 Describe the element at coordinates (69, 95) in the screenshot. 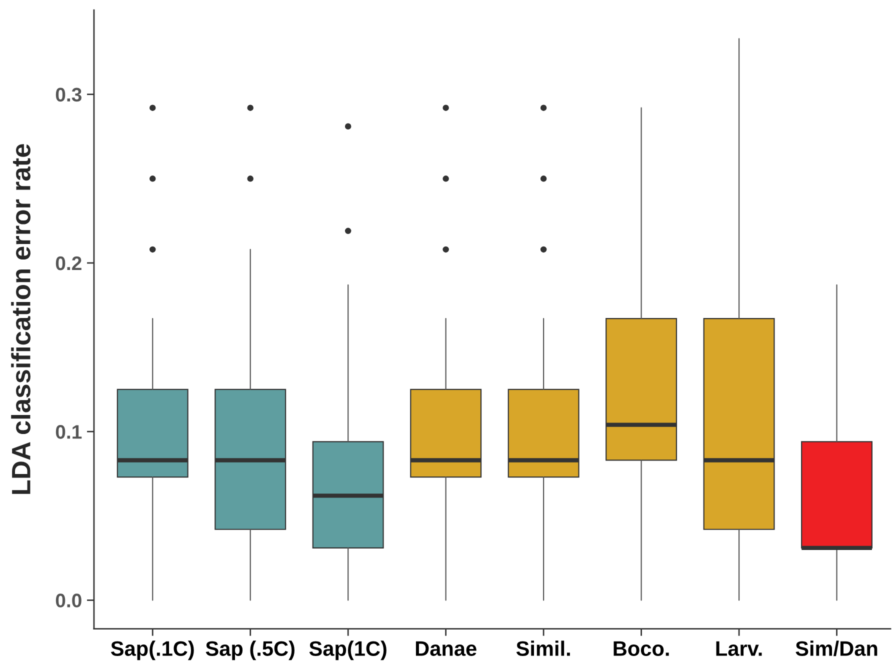

I see `y-tick-label: 0.3` at that location.